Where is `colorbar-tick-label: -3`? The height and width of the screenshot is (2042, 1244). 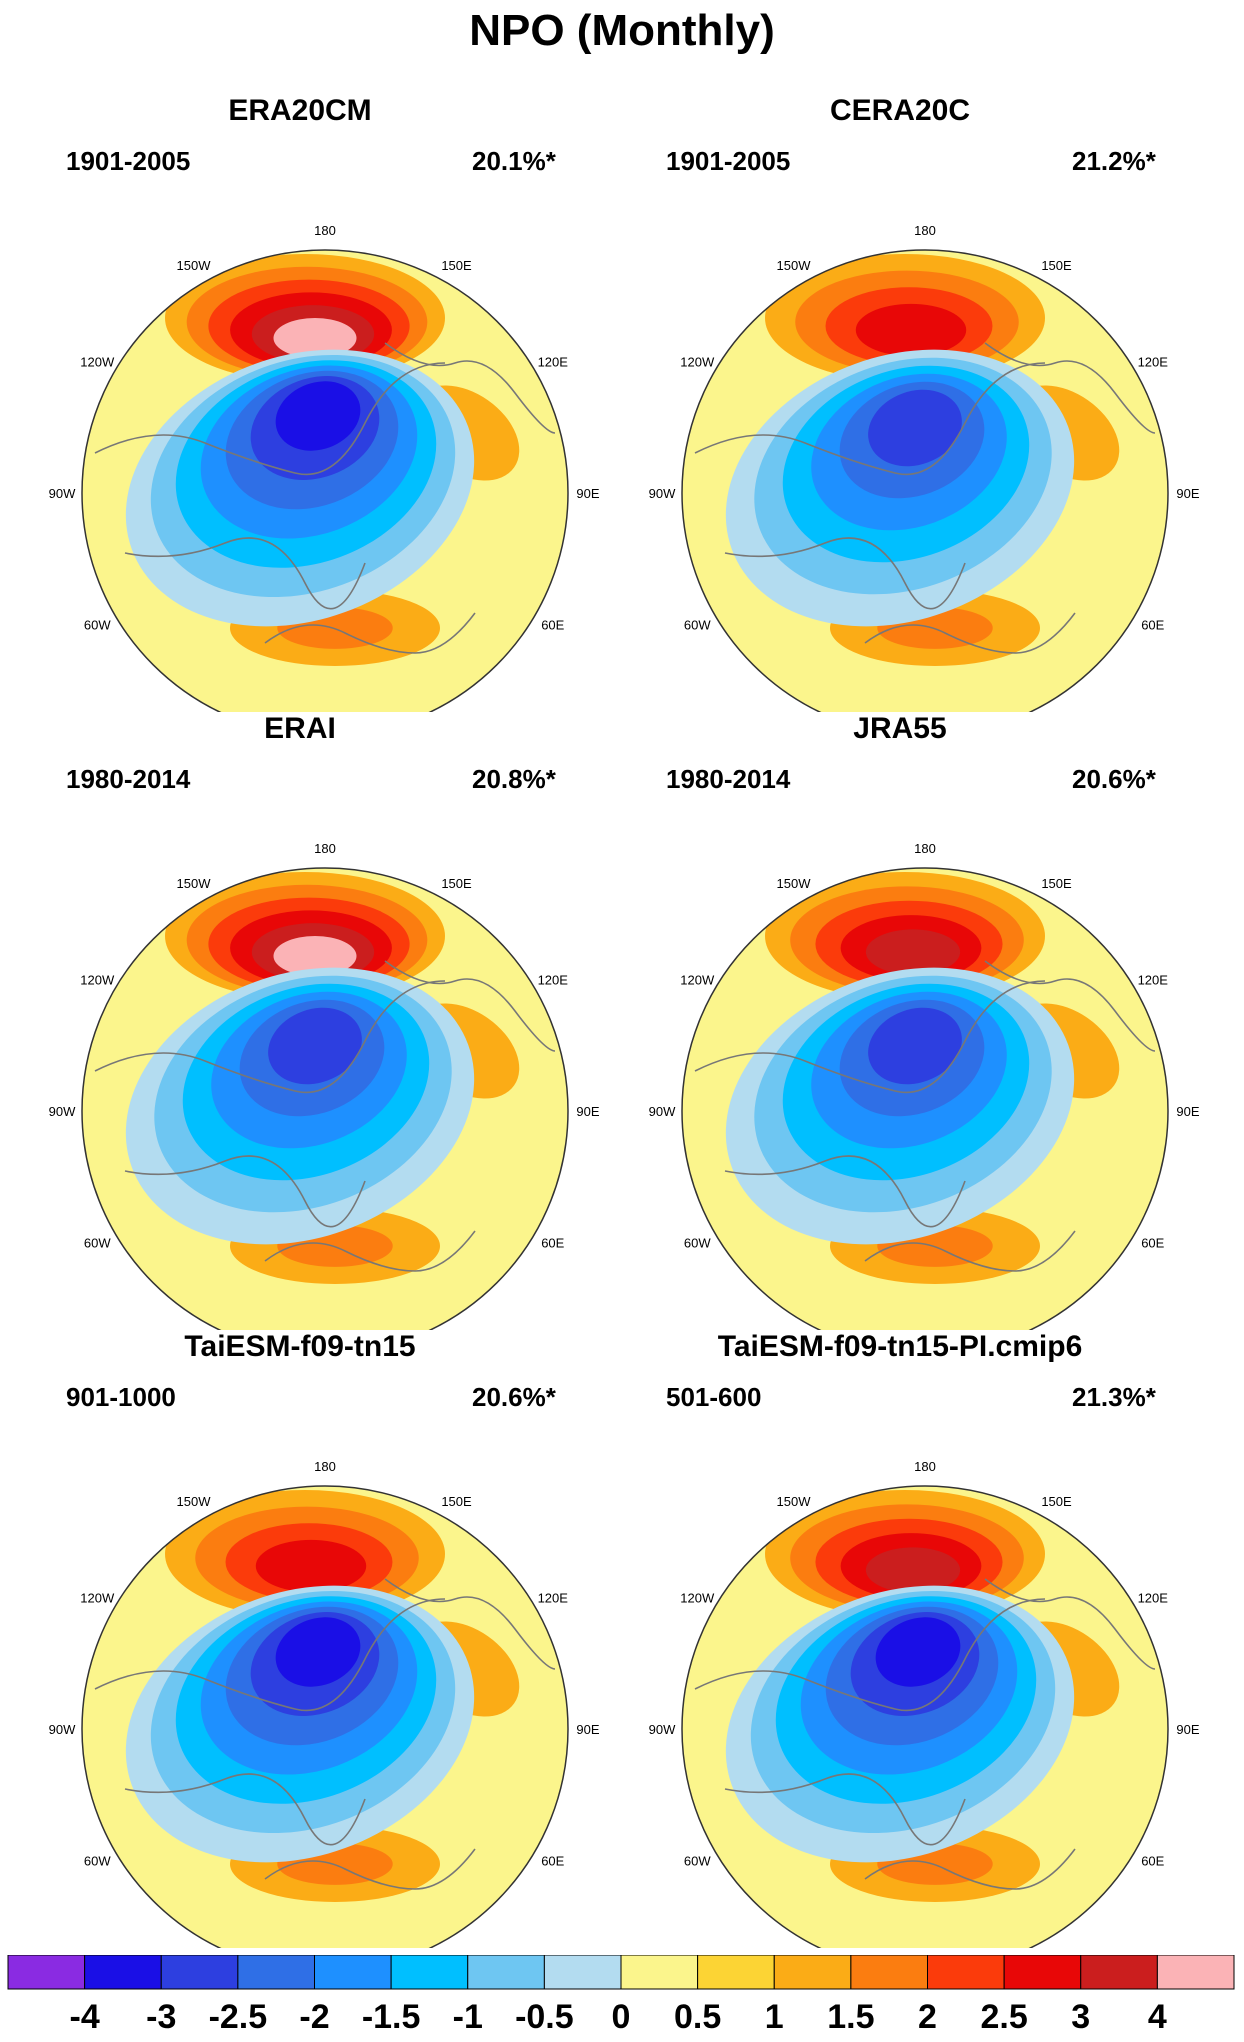 colorbar-tick-label: -3 is located at coordinates (161, 2017).